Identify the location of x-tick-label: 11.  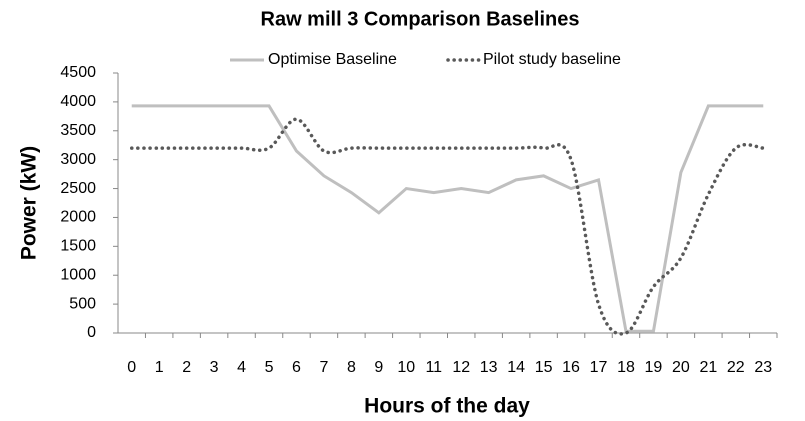
(433, 367).